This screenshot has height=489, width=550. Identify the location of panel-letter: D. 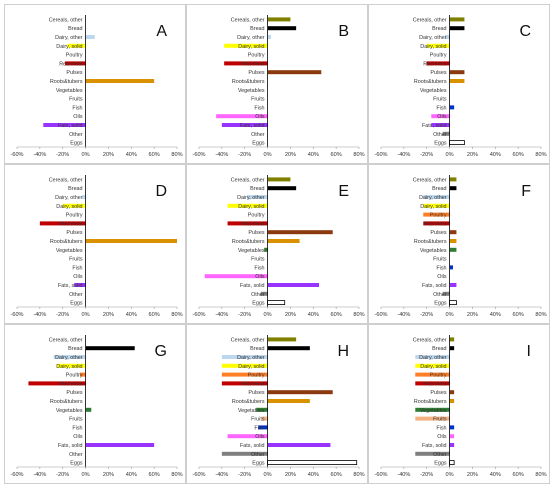
(161, 191).